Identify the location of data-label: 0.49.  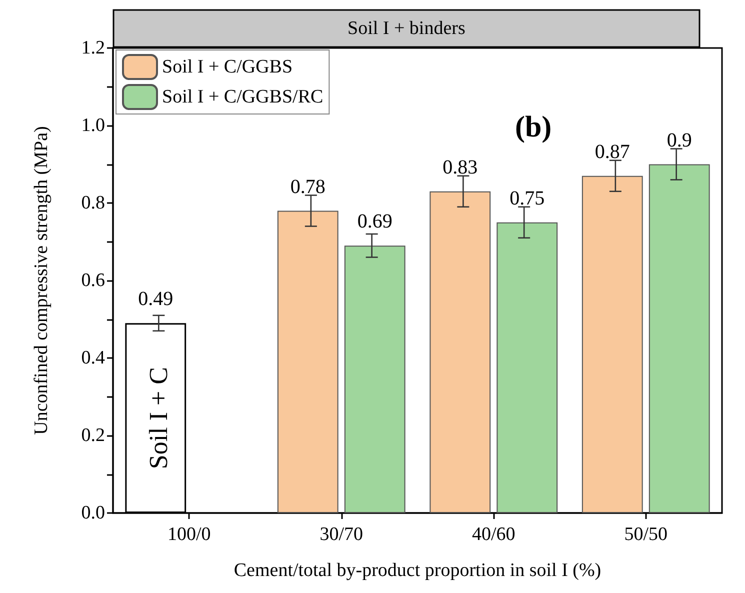
(156, 299).